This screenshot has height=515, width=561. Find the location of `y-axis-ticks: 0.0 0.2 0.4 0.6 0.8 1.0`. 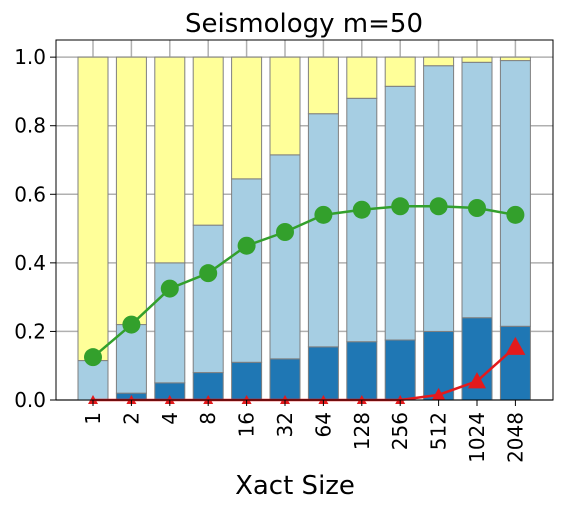

y-axis-ticks: 0.0 0.2 0.4 0.6 0.8 1.0 is located at coordinates (35, 228).